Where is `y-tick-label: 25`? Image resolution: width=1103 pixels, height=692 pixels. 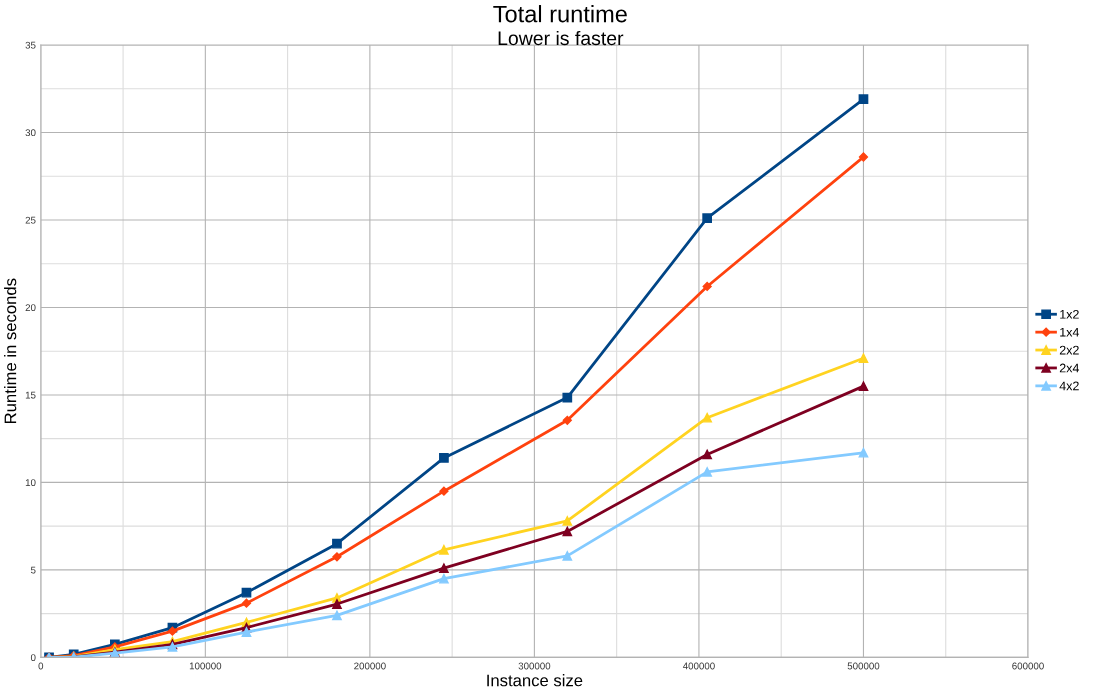 y-tick-label: 25 is located at coordinates (30, 220).